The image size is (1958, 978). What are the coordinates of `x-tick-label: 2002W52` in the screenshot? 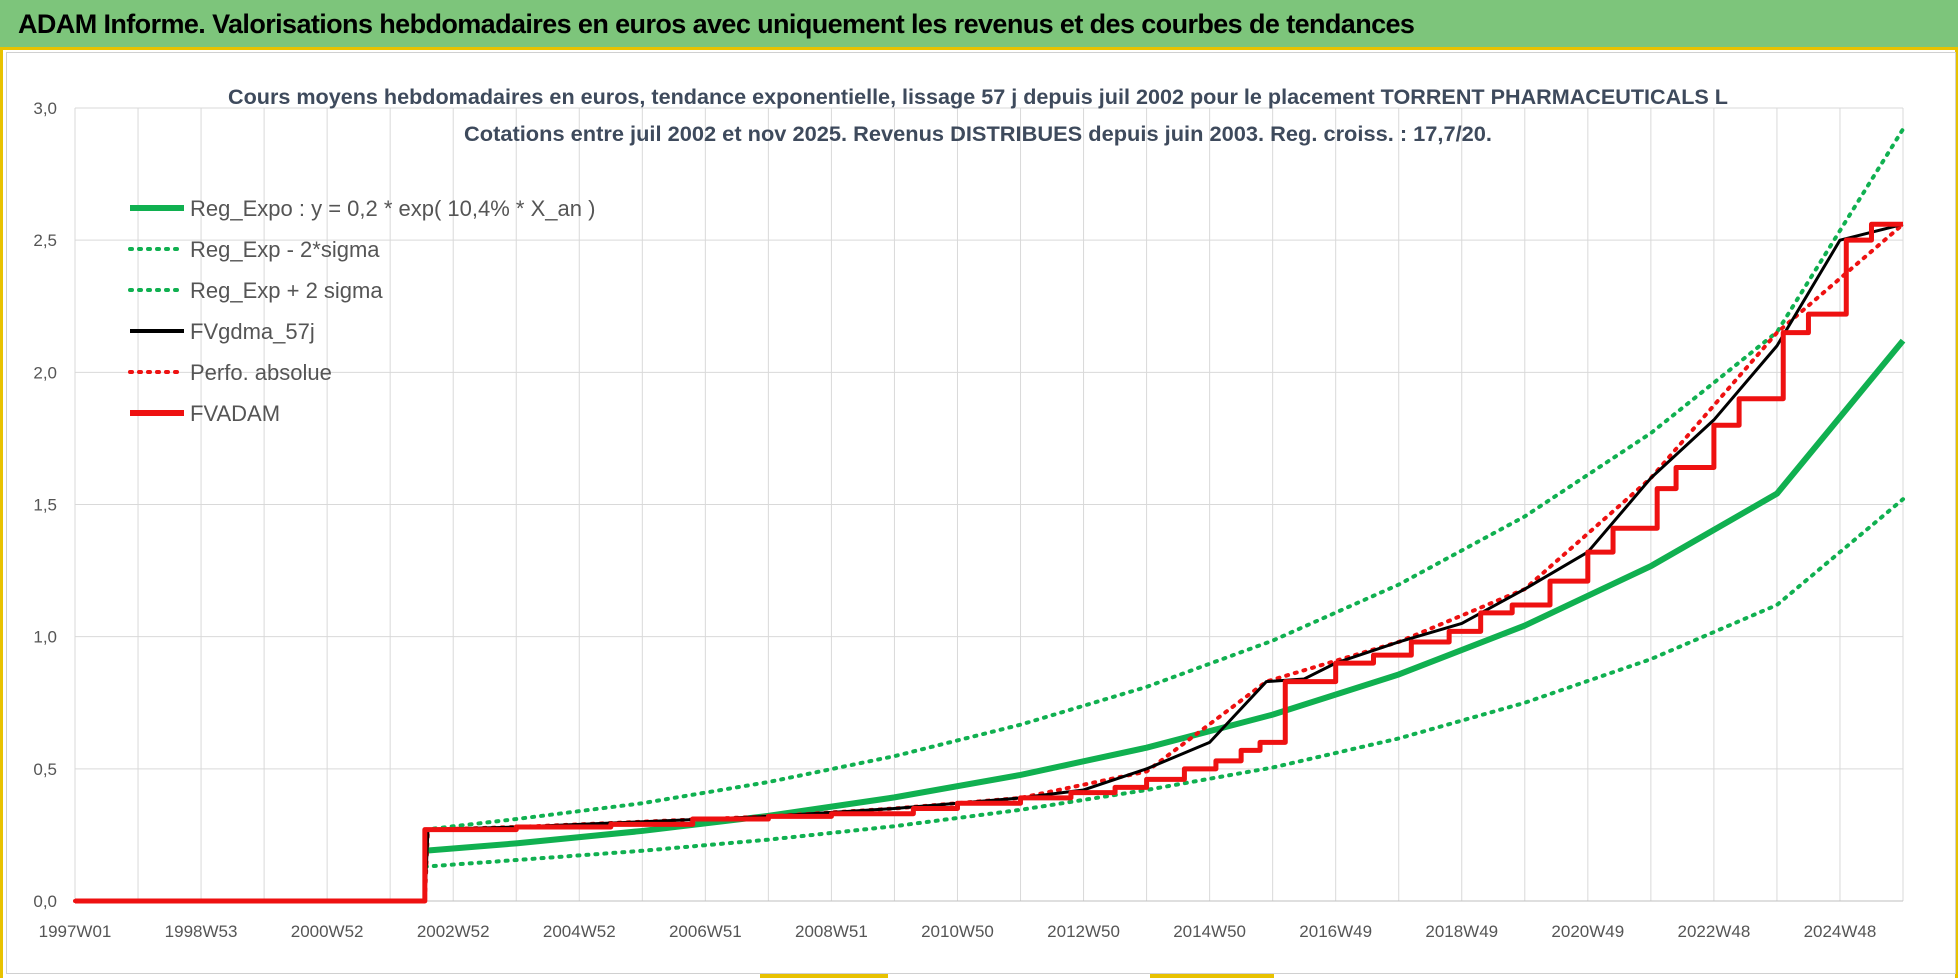 It's located at (453, 931).